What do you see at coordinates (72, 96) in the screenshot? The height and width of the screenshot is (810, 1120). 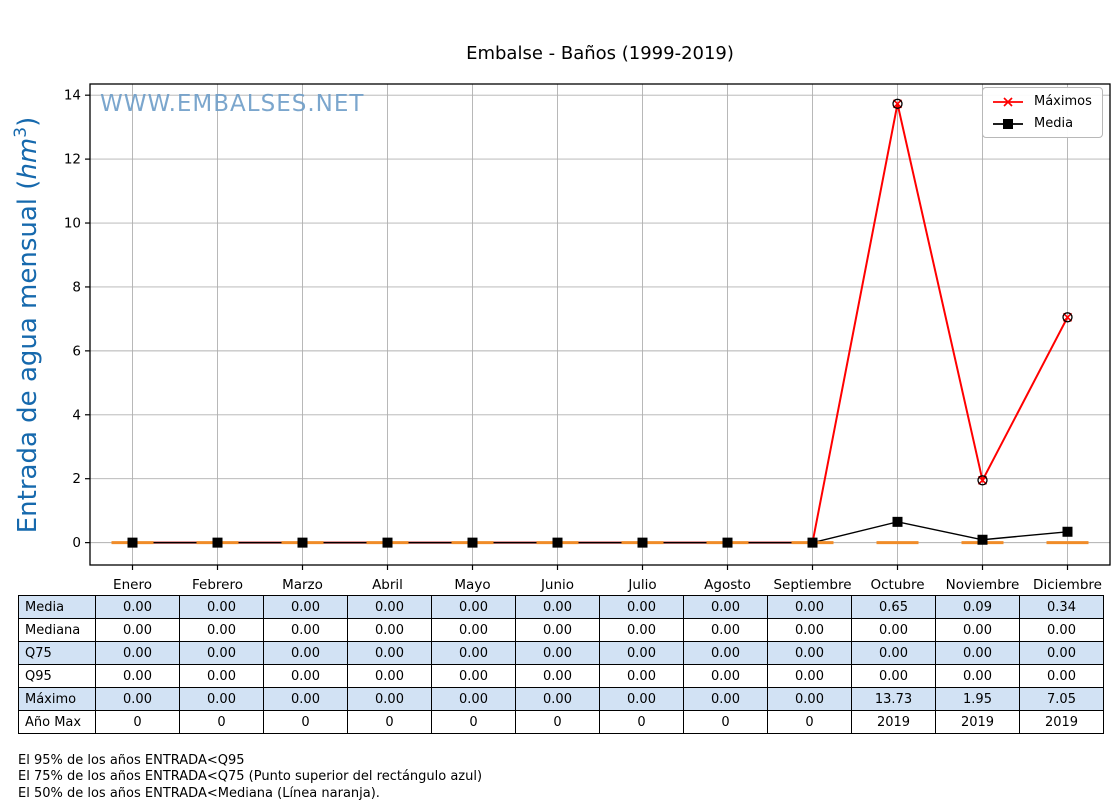 I see `y-tick-label: 14` at bounding box center [72, 96].